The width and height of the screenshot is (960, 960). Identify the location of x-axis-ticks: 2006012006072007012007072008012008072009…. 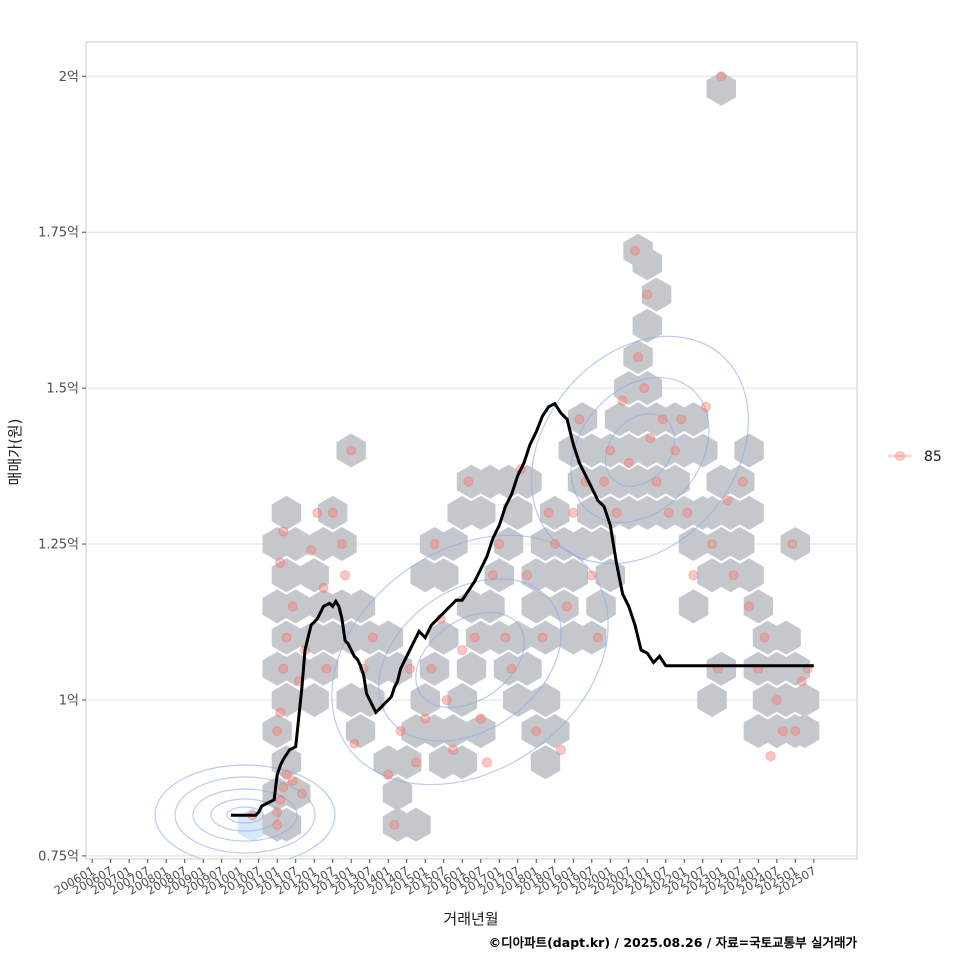
(435, 878).